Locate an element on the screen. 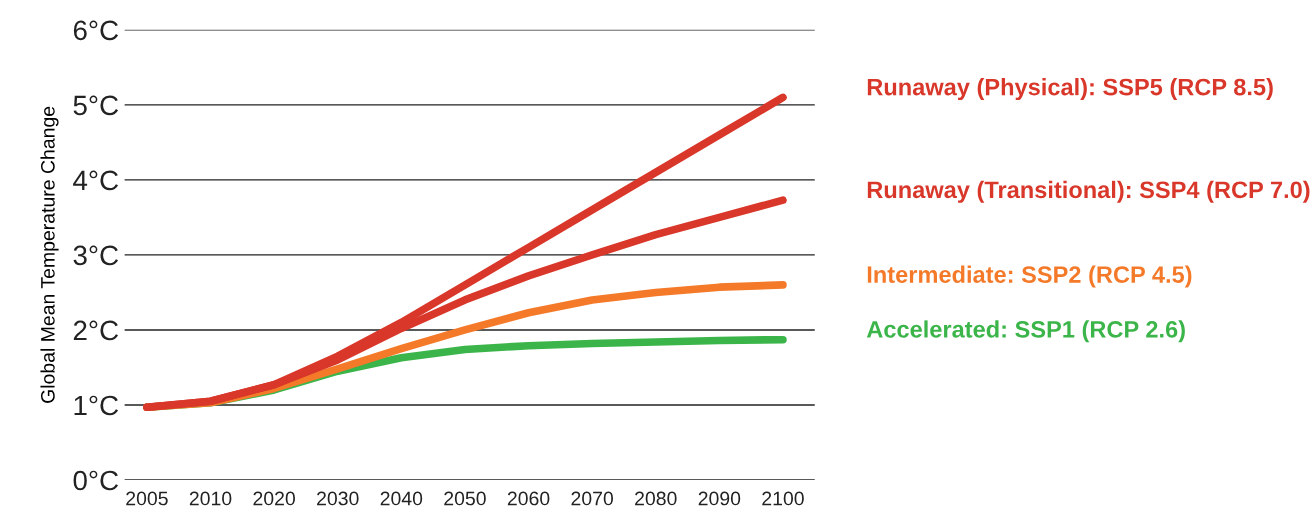  y-tick-label: 4°C is located at coordinates (96, 180).